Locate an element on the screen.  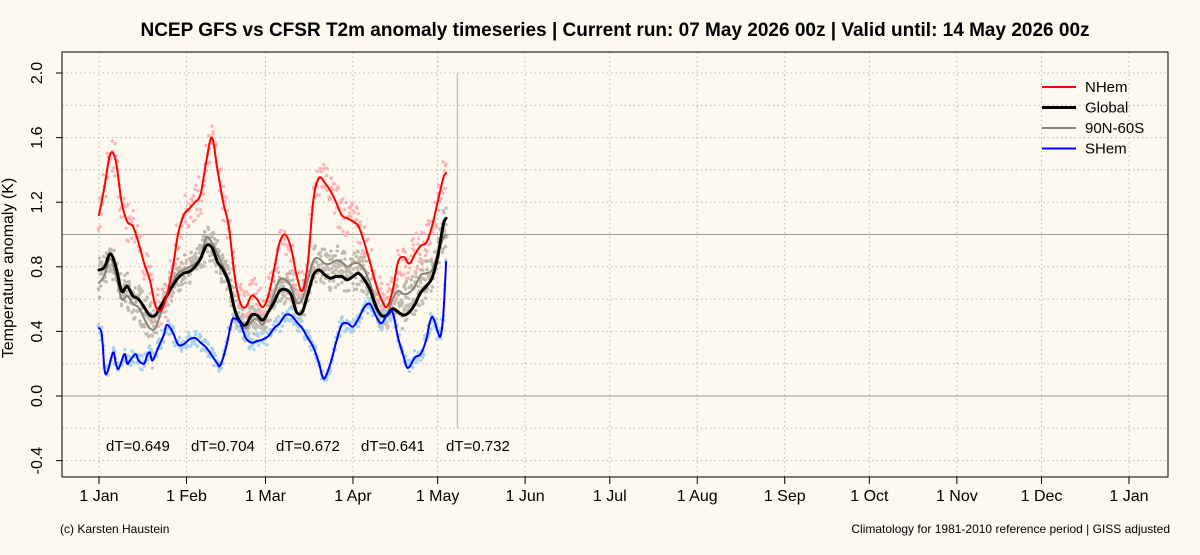
dt-annotation: dT=0.672 is located at coordinates (308, 446).